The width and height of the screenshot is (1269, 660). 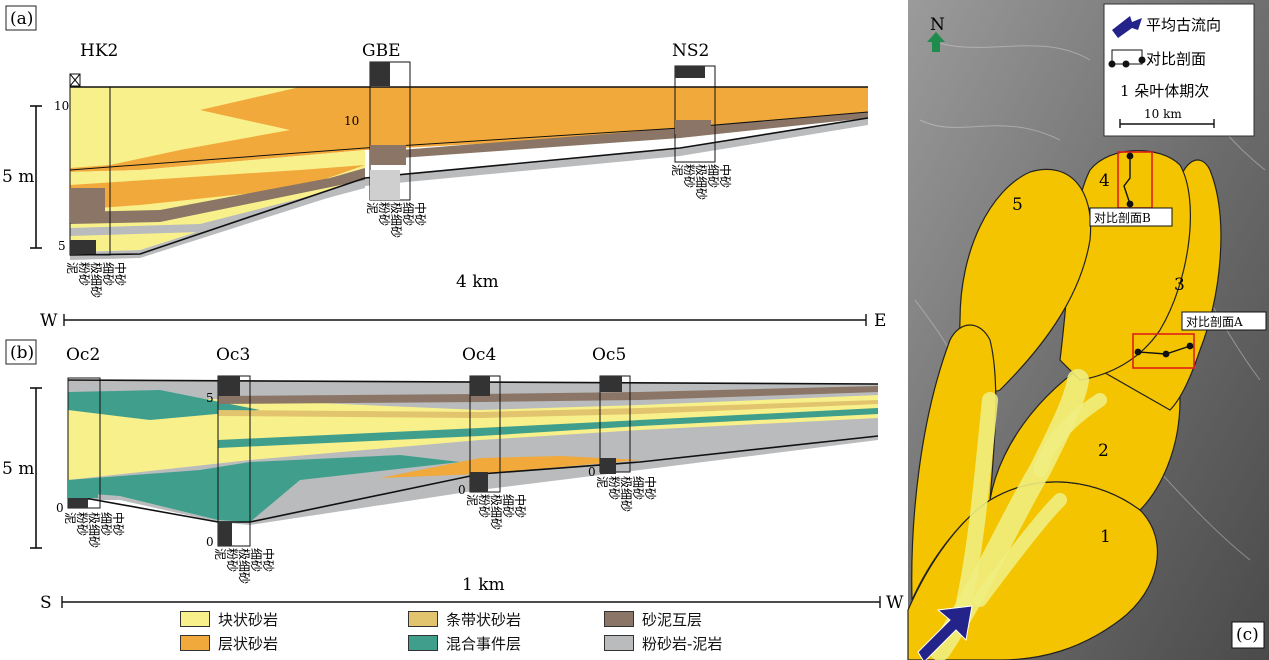 I want to click on b-hybrid-upper, so click(x=164, y=405).